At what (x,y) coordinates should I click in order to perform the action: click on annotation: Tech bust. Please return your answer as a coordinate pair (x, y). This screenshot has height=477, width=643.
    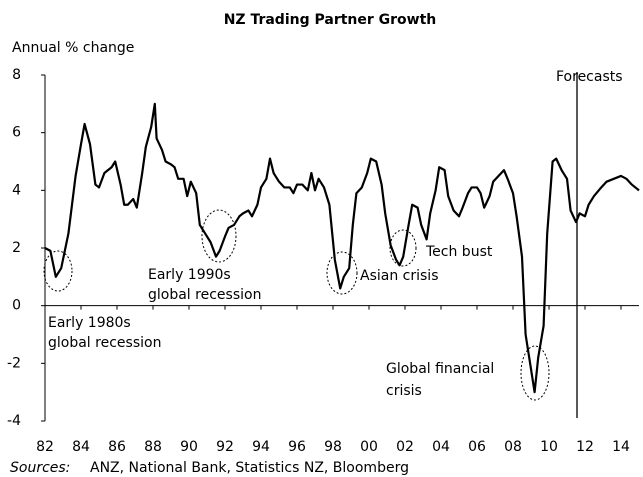
    Looking at the image, I should click on (459, 252).